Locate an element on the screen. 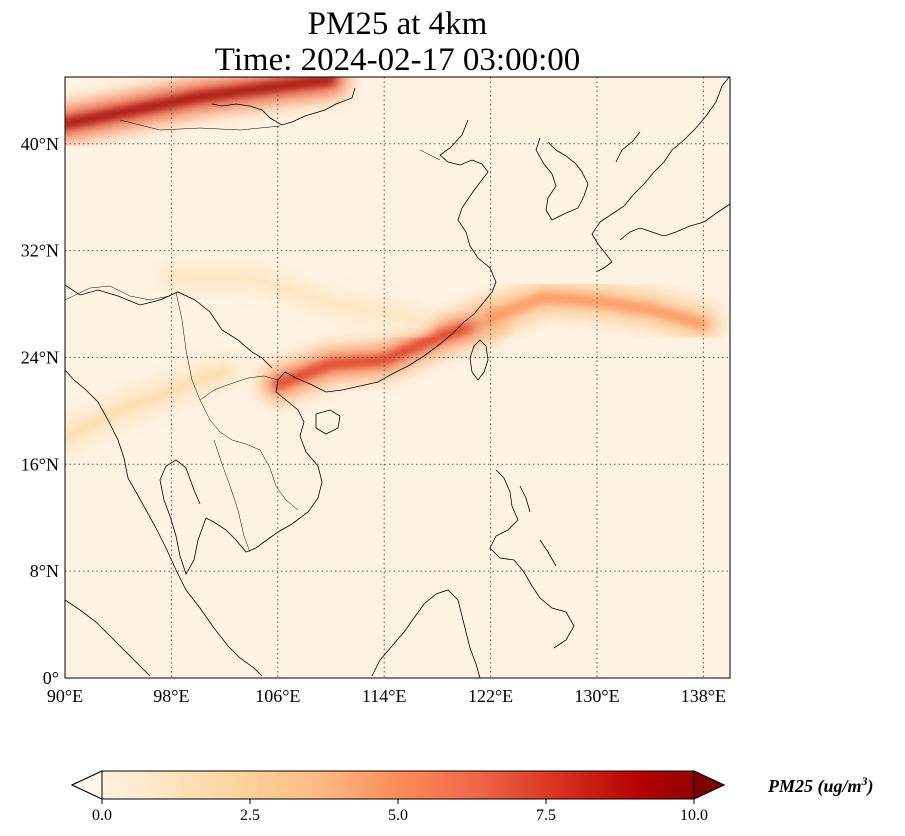 The image size is (905, 836). colorbar-ticks: 0.0 2.5 5.0 7.5 10.0 is located at coordinates (400, 811).